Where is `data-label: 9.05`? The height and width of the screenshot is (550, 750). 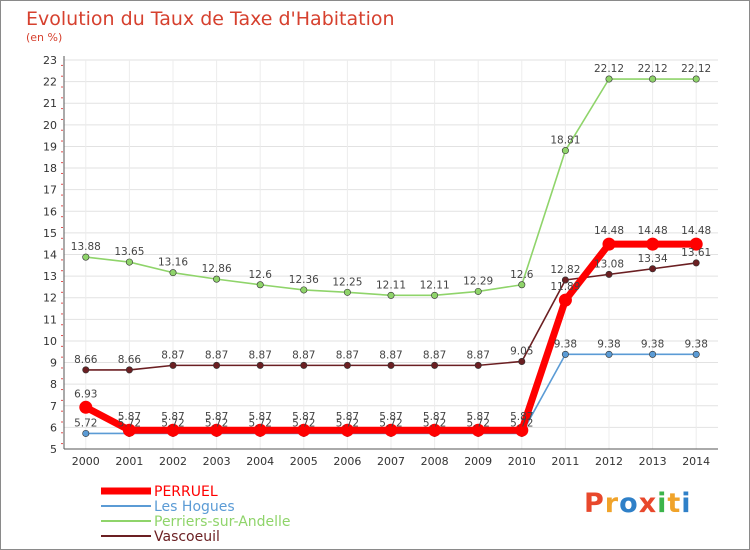 data-label: 9.05 is located at coordinates (521, 351).